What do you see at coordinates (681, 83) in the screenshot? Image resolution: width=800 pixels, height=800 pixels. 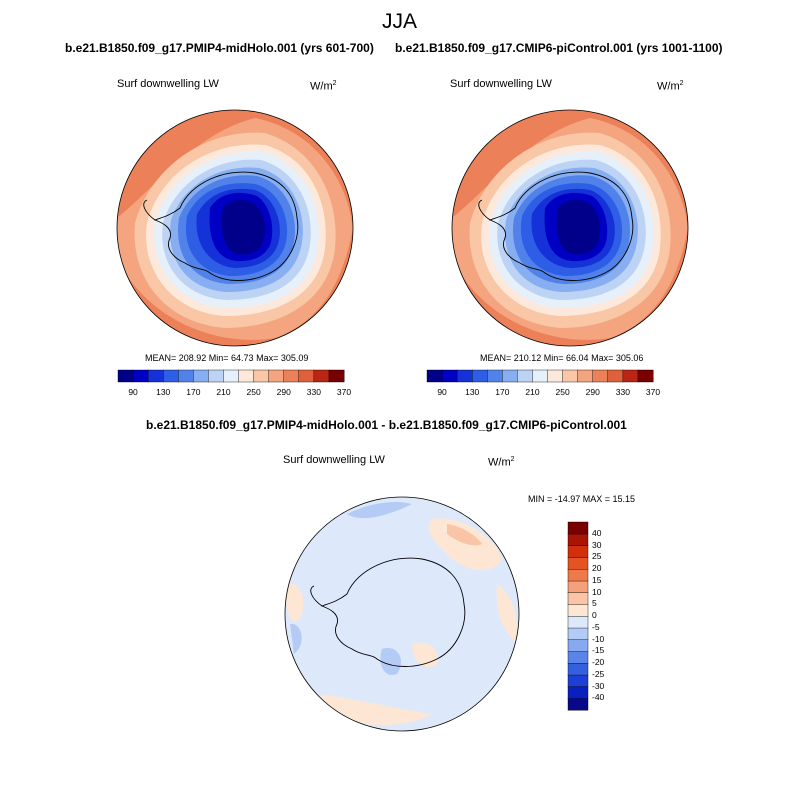 I see `panel-2-units-exp: 2` at bounding box center [681, 83].